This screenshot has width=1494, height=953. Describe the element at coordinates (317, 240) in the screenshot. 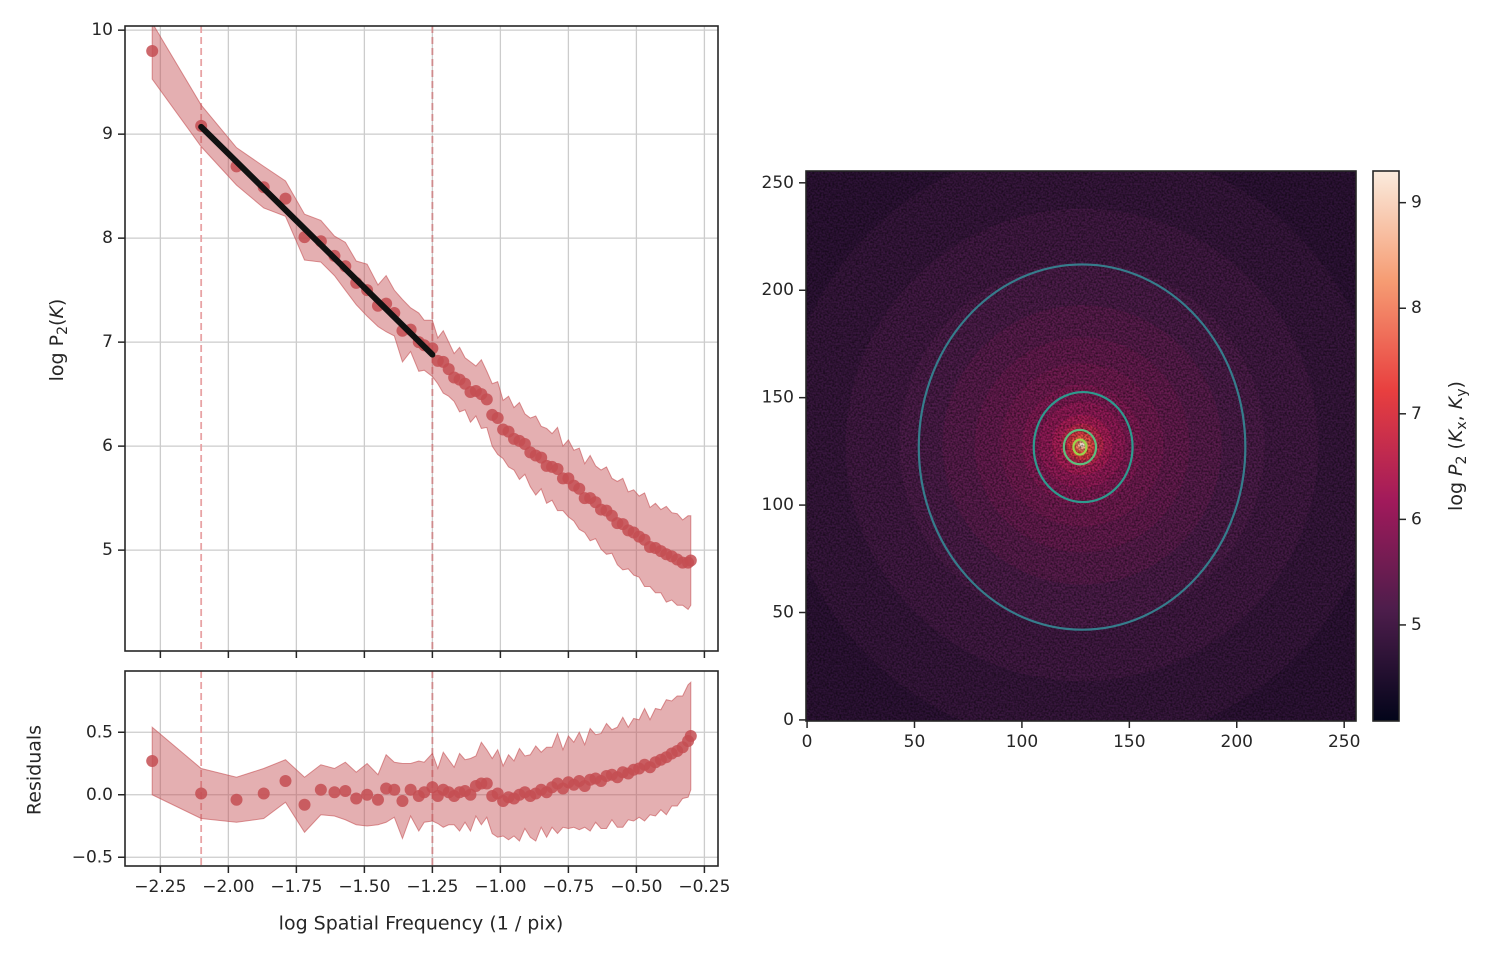

I see `fit-line` at that location.